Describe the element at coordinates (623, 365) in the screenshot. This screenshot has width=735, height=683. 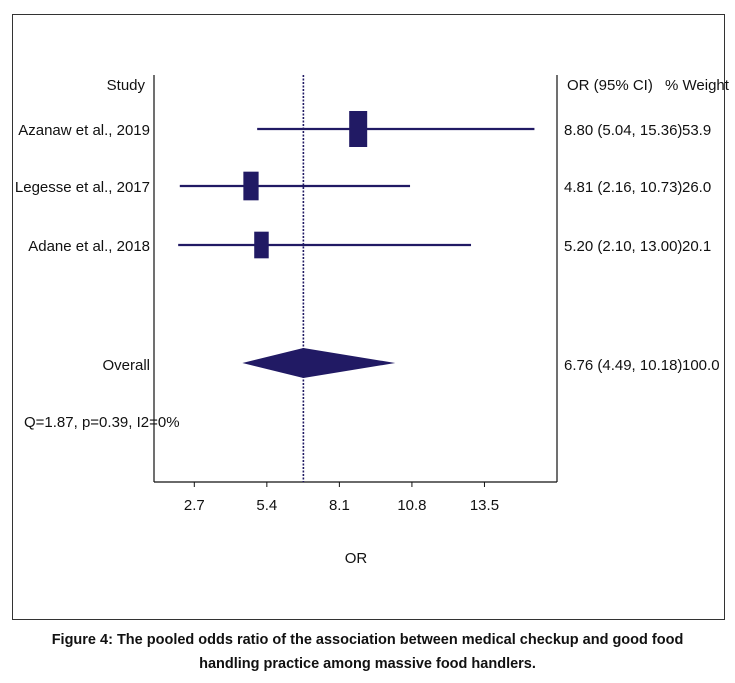
I see `overall-or-ci: 6.76 (4.49, 10.18)` at that location.